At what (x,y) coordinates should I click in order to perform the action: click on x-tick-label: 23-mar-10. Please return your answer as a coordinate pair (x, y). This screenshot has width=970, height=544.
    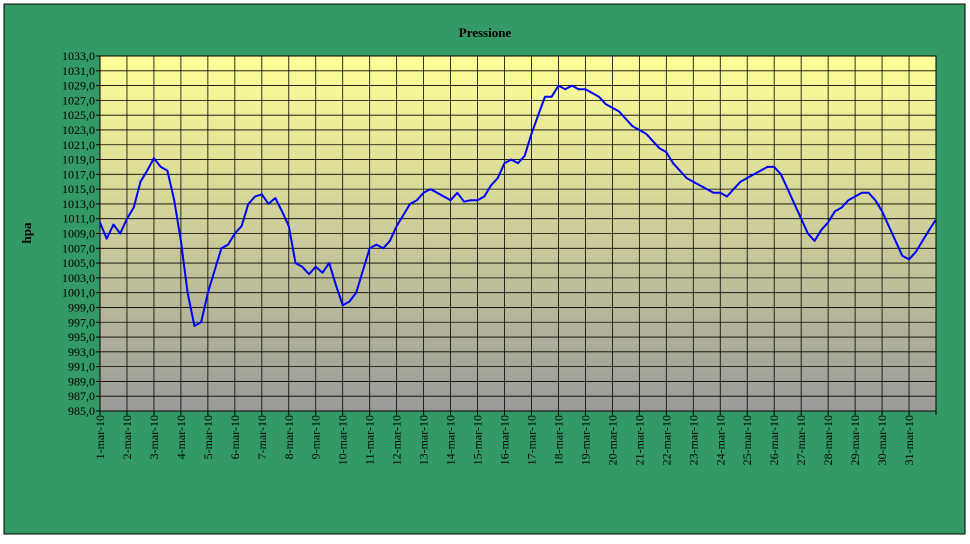
    Looking at the image, I should click on (693, 440).